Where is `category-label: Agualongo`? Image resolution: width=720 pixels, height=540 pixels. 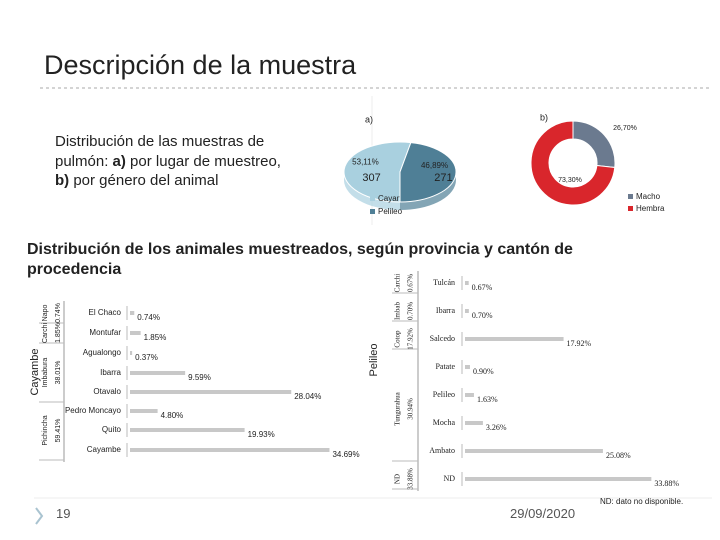
category-label: Agualongo is located at coordinates (102, 352).